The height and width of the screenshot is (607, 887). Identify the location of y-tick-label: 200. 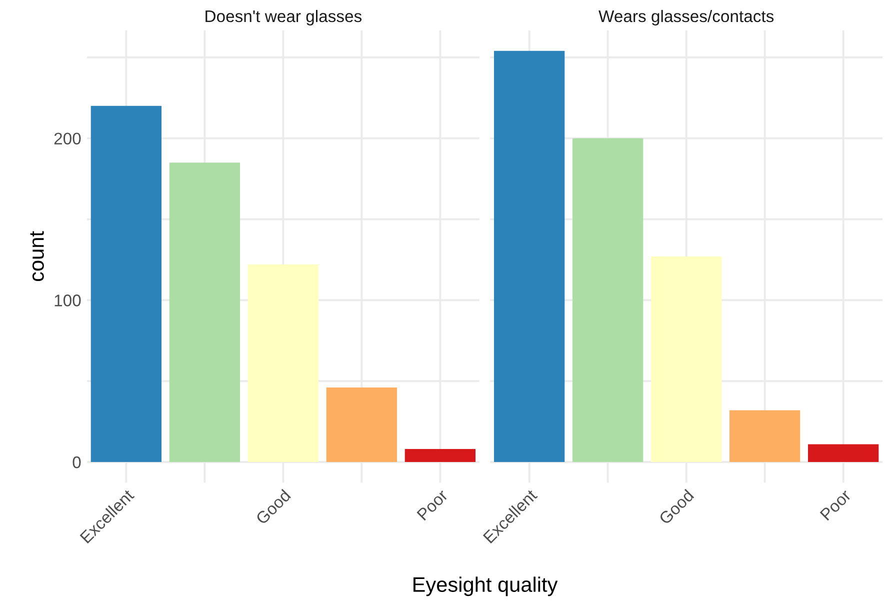
(67, 138).